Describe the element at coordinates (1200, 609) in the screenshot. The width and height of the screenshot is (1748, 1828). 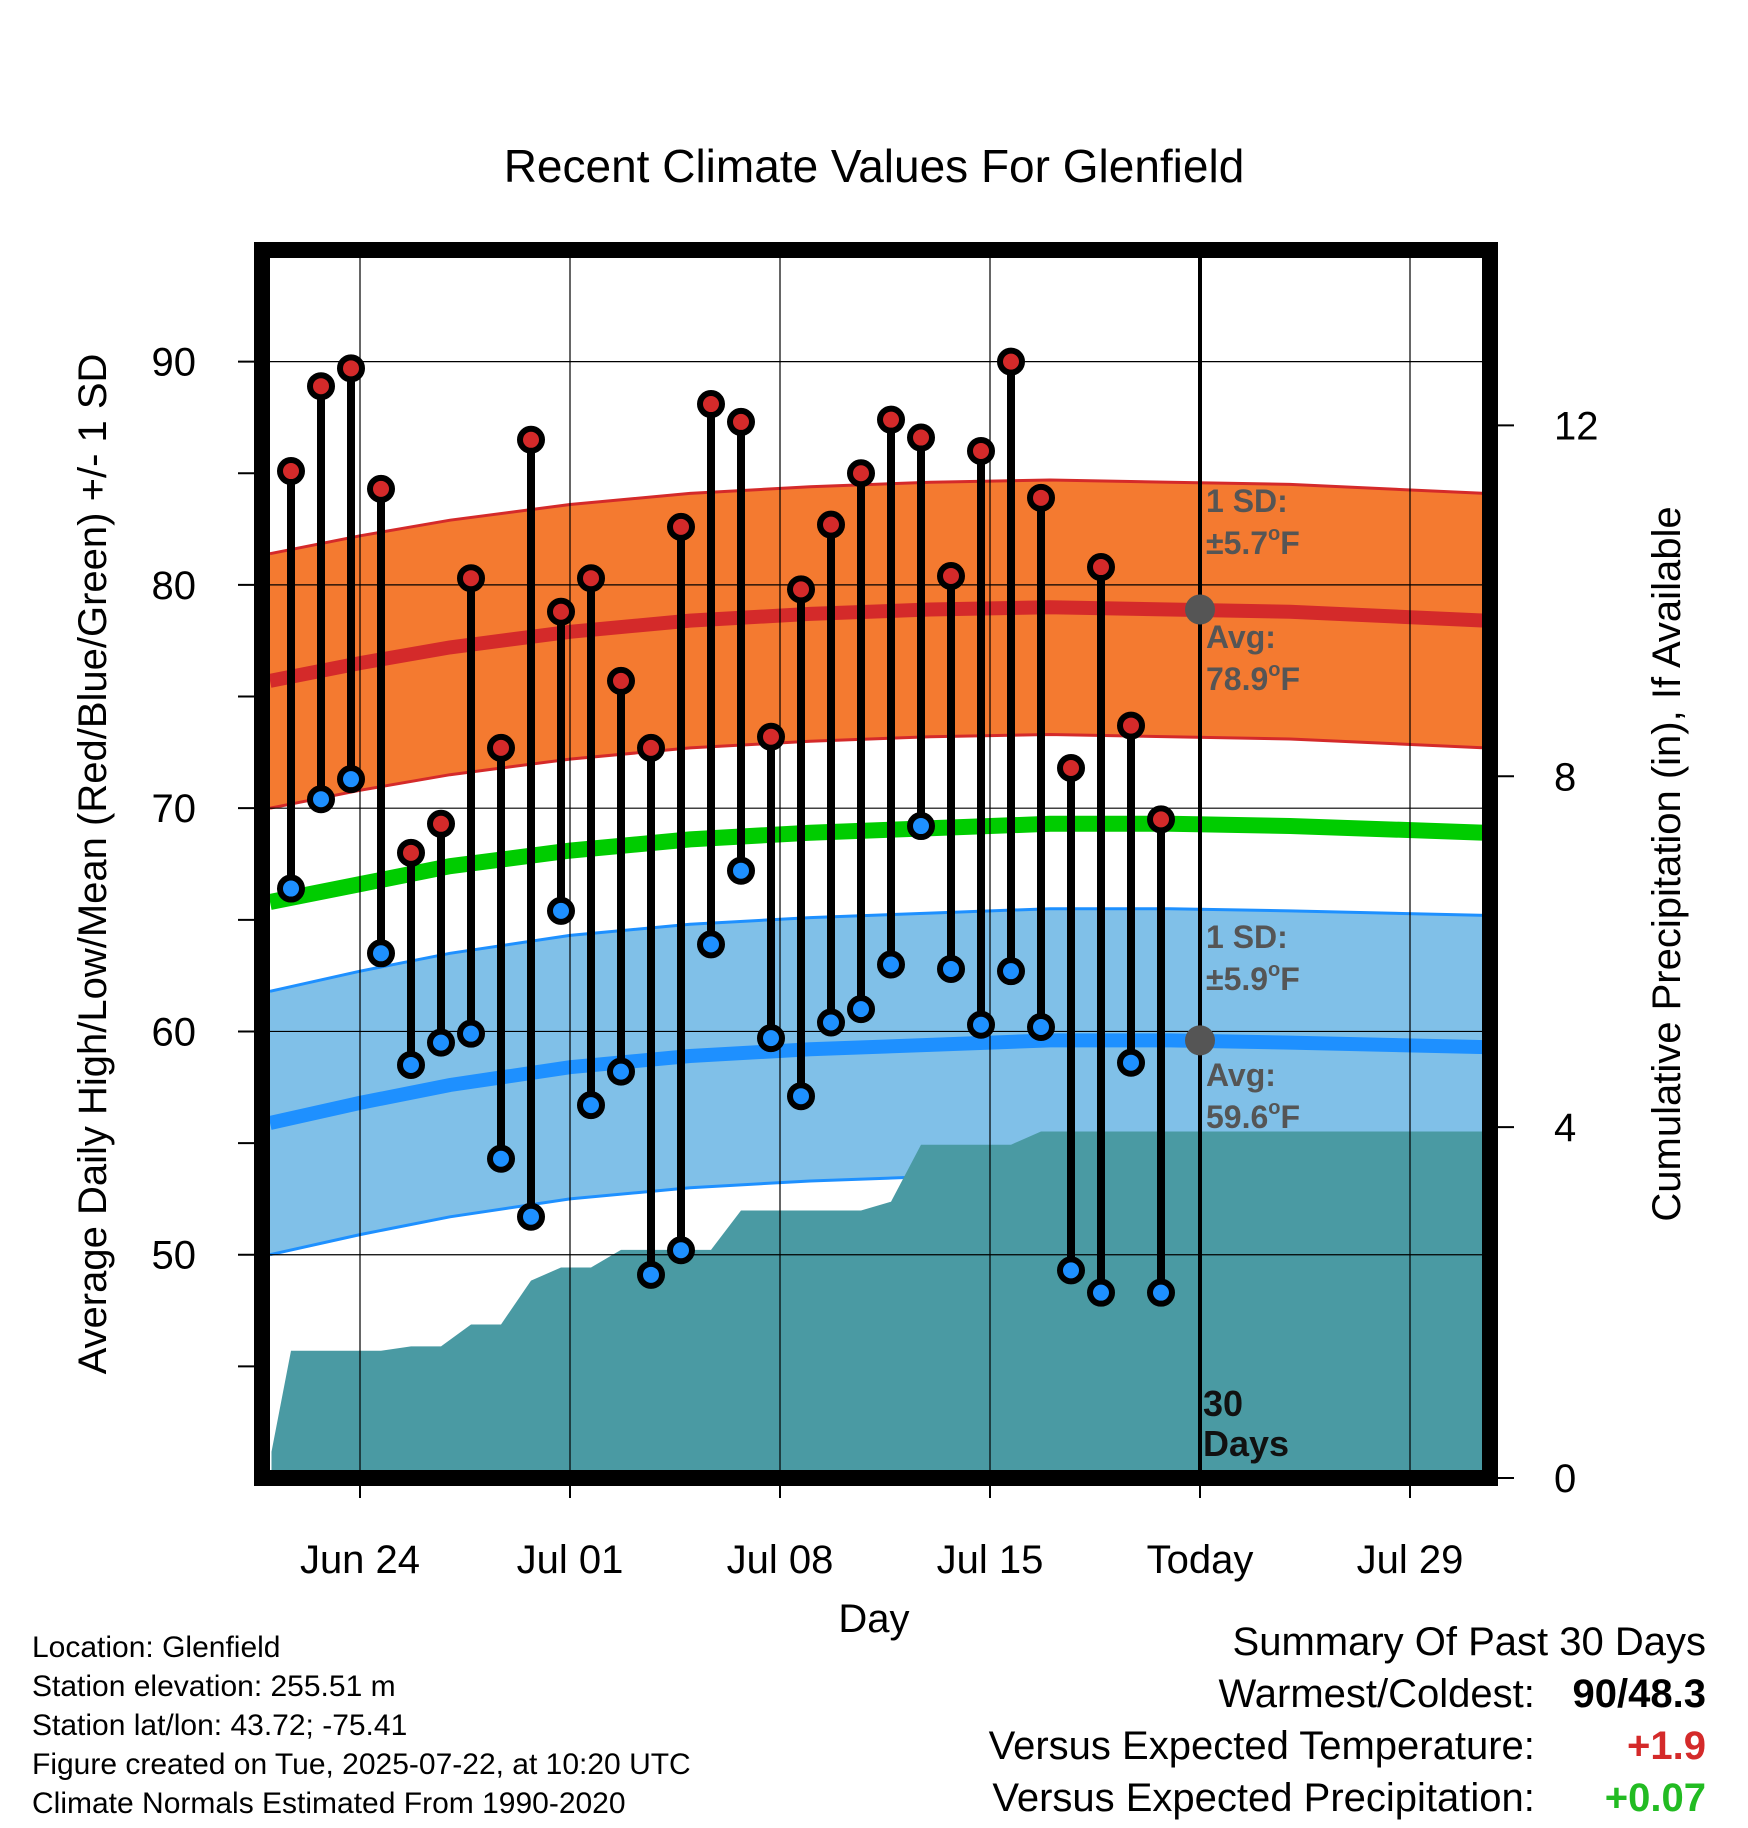
I see `today-high-avg-marker` at that location.